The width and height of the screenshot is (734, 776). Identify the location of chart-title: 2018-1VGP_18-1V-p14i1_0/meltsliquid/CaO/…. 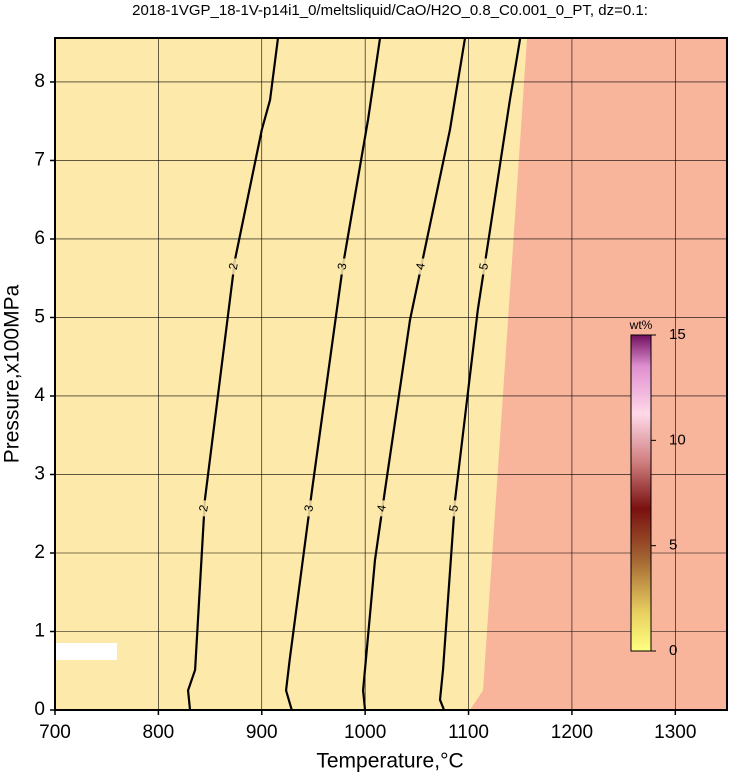
(390, 10).